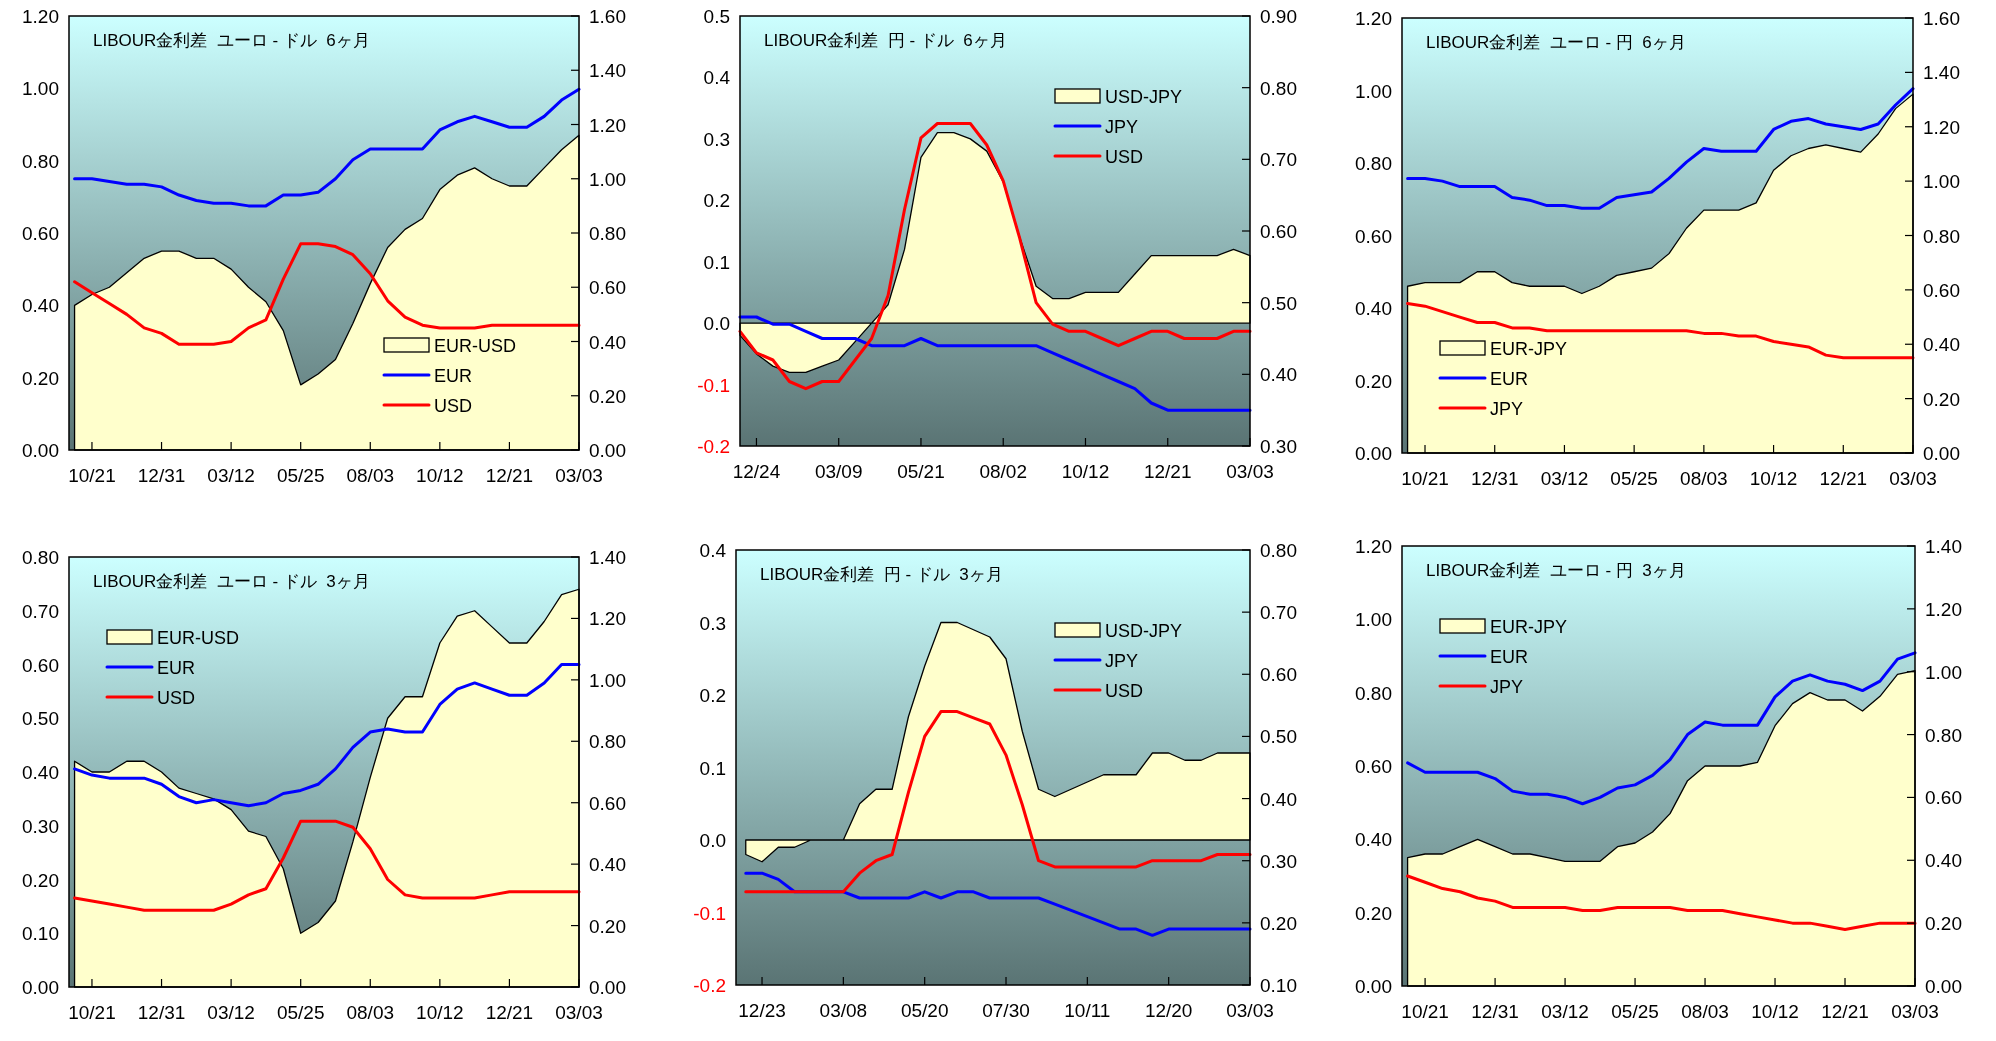  What do you see at coordinates (40, 934) in the screenshot?
I see `y-tick-label: 0.10` at bounding box center [40, 934].